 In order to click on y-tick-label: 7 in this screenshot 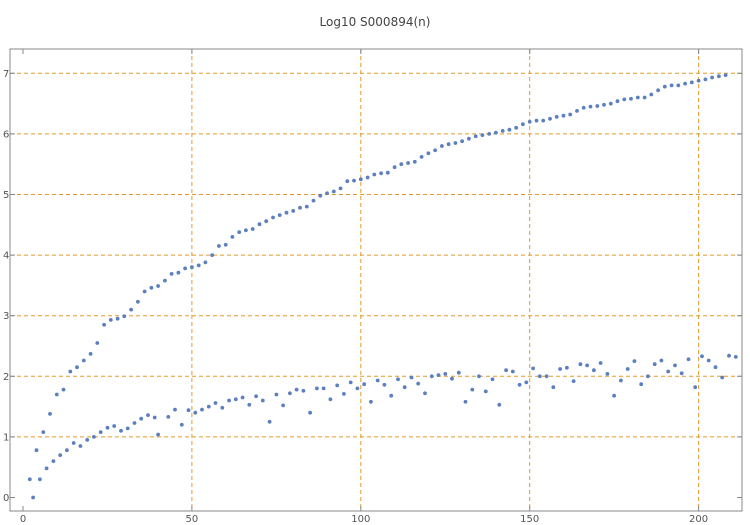, I will do `click(6, 74)`.